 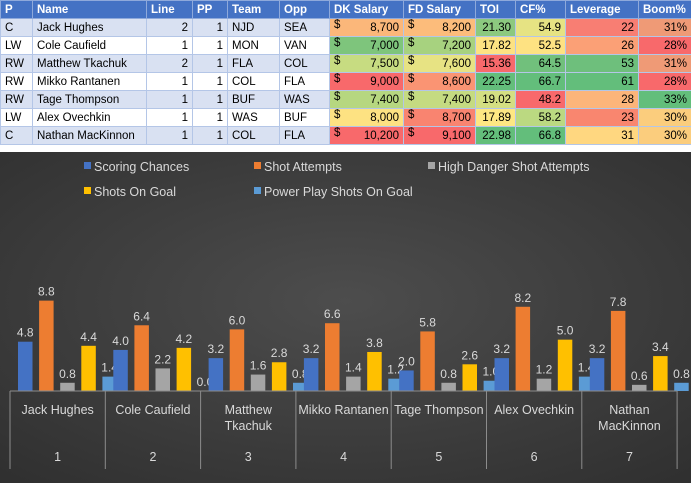 I want to click on cell-name: Mikko Rantanen, so click(x=89, y=81).